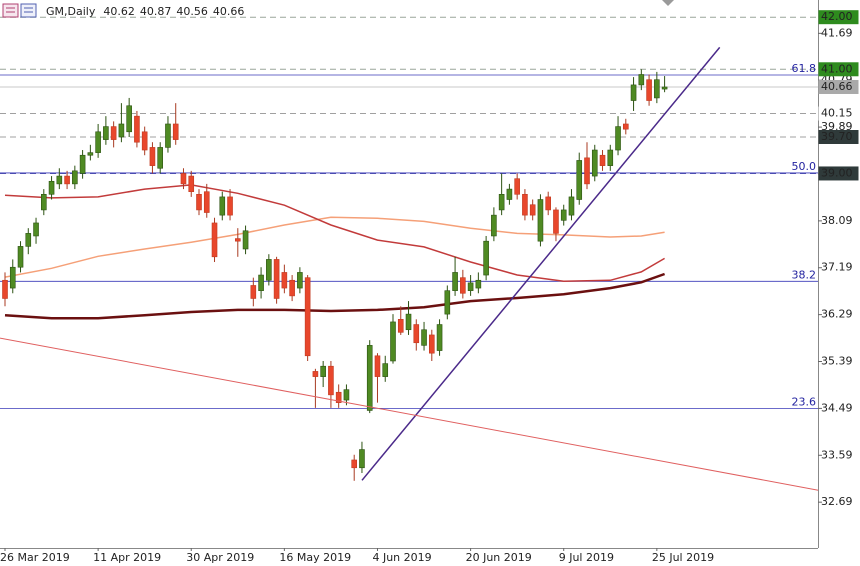  I want to click on y-tick-label: 33.59, so click(837, 454).